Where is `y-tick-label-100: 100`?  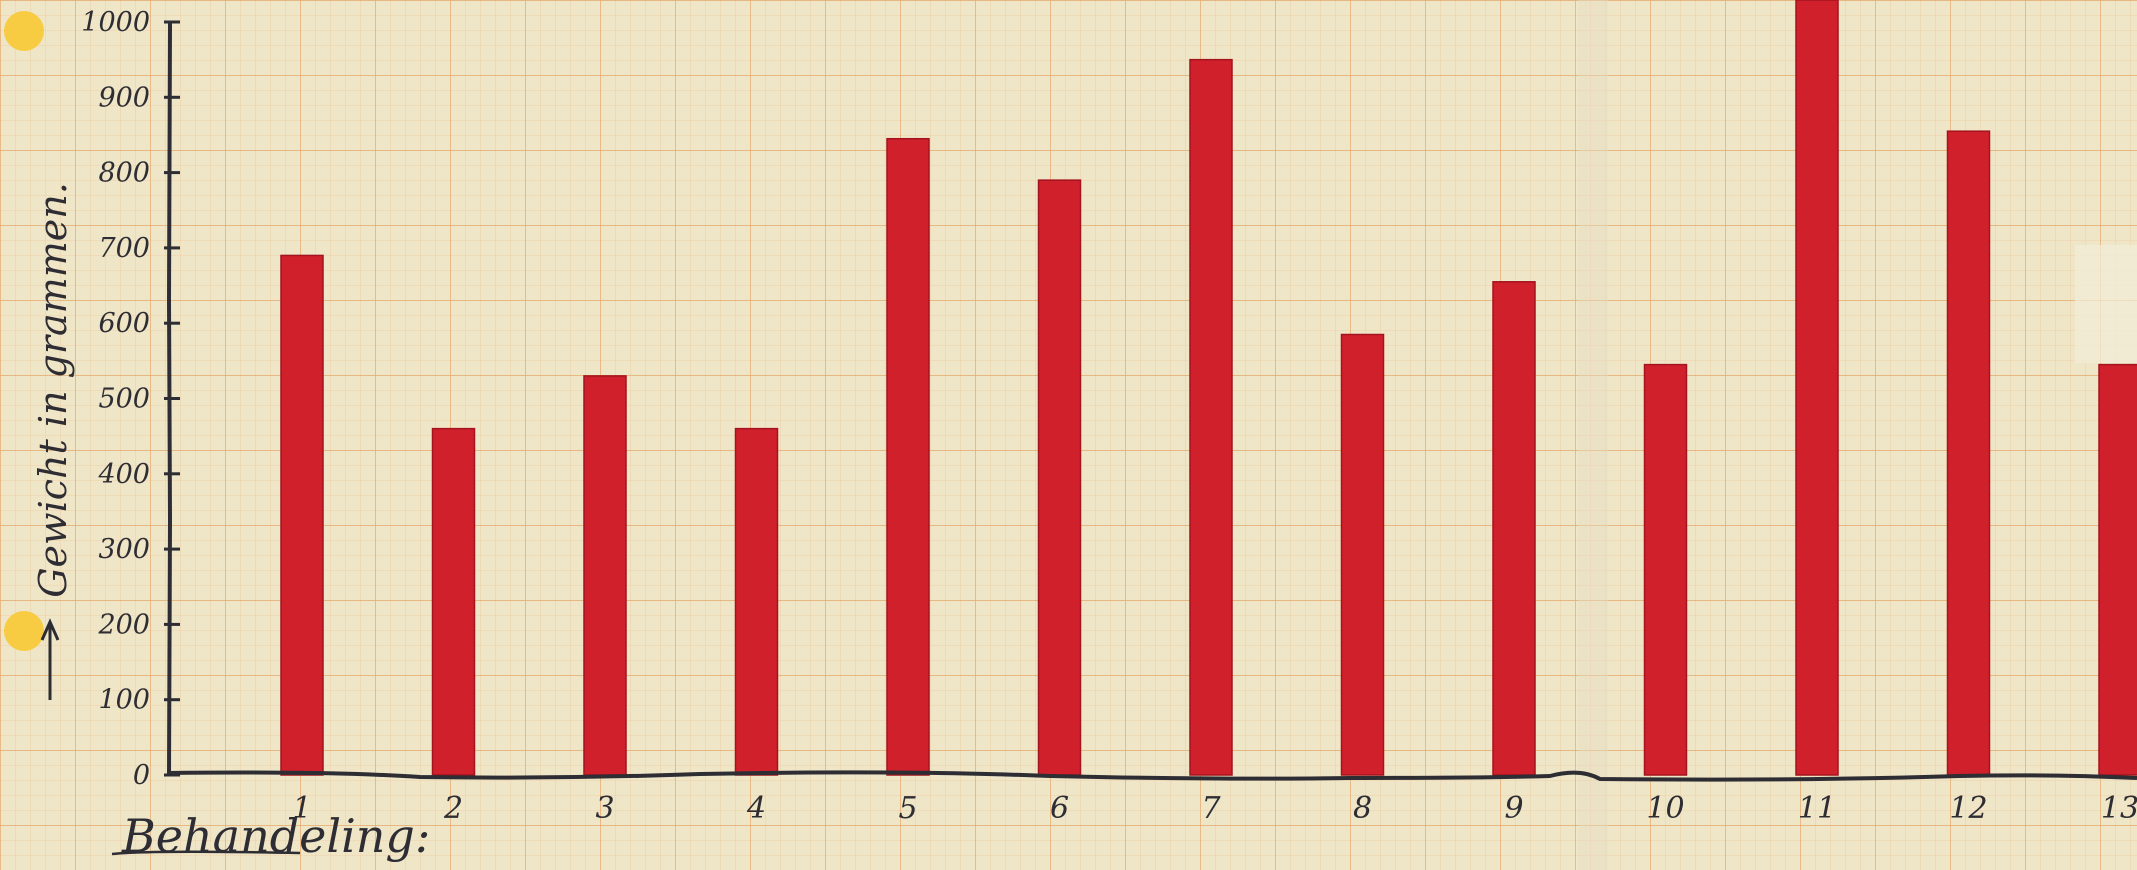 y-tick-label-100: 100 is located at coordinates (124, 700).